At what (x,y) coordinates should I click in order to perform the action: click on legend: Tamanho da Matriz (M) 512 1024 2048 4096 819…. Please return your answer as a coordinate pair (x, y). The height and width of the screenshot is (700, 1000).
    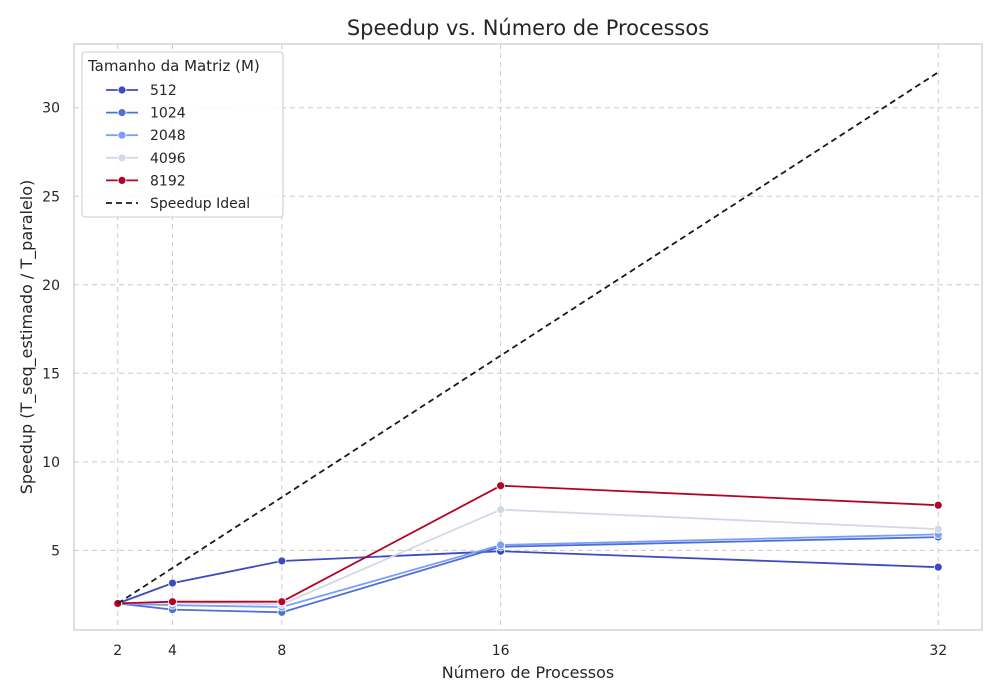
    Looking at the image, I should click on (182, 134).